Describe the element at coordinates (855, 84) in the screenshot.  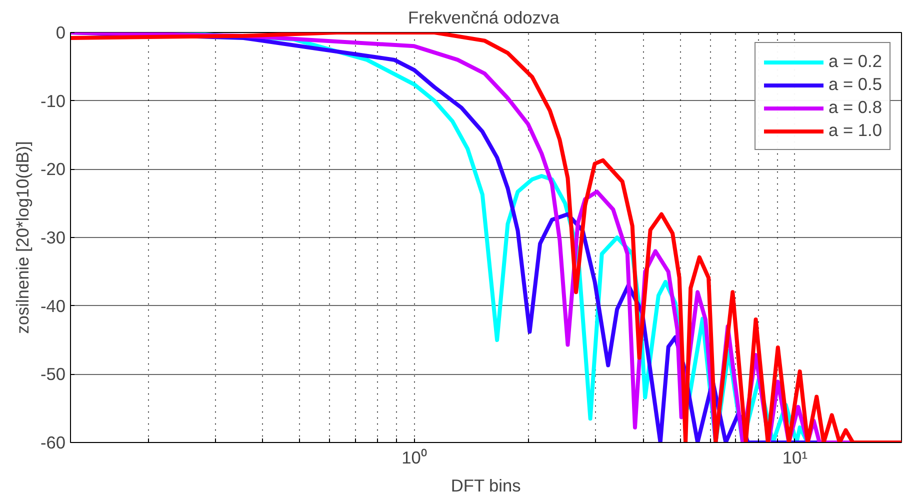
I see `legend-label: a = 0.5` at that location.